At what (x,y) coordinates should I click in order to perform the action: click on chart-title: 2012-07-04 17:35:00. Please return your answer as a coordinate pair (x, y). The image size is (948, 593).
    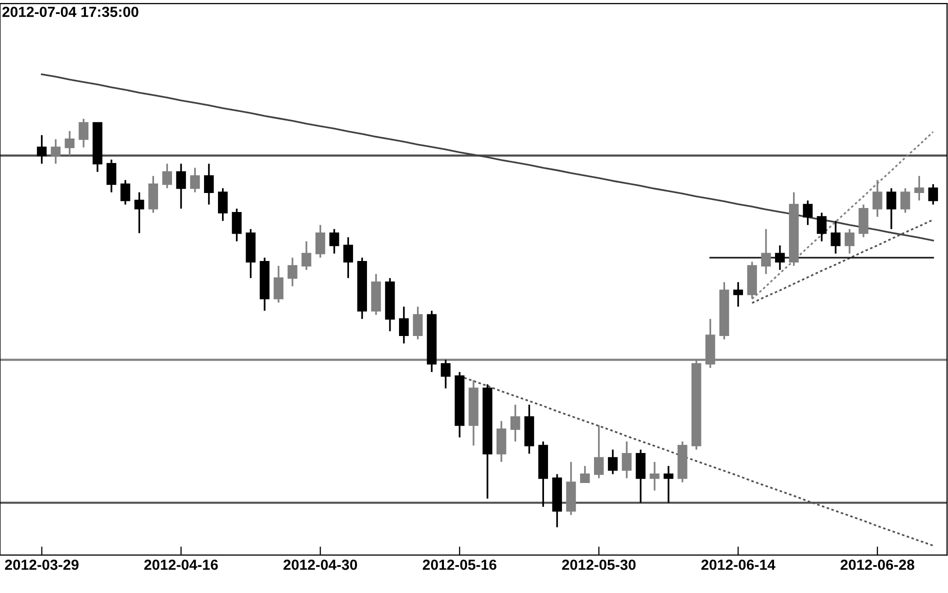
    Looking at the image, I should click on (70, 12).